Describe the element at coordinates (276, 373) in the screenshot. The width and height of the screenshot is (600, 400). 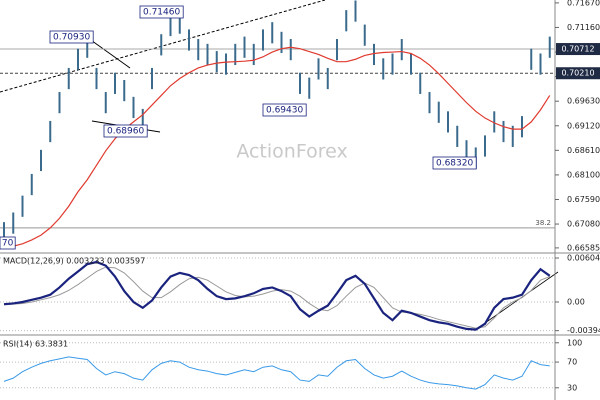
I see `line` at that location.